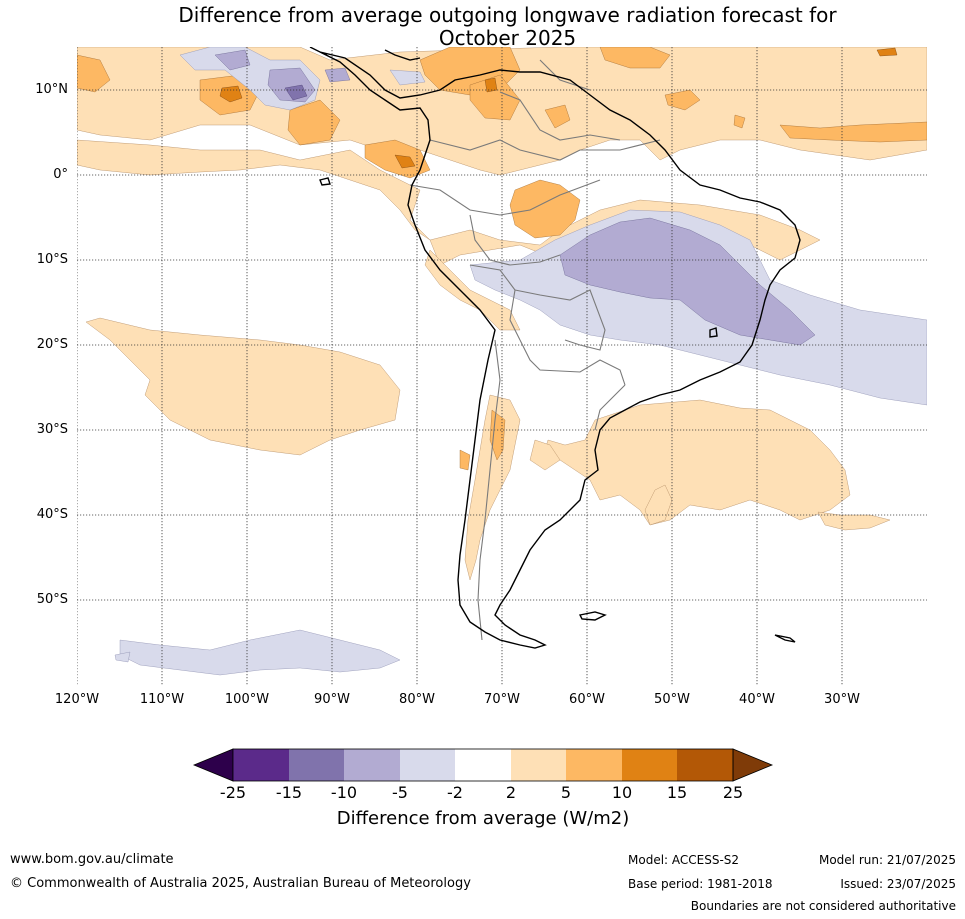 Image resolution: width=965 pixels, height=919 pixels. What do you see at coordinates (558, 108) in the screenshot?
I see `anomaly-10-to-15-regions` at bounding box center [558, 108].